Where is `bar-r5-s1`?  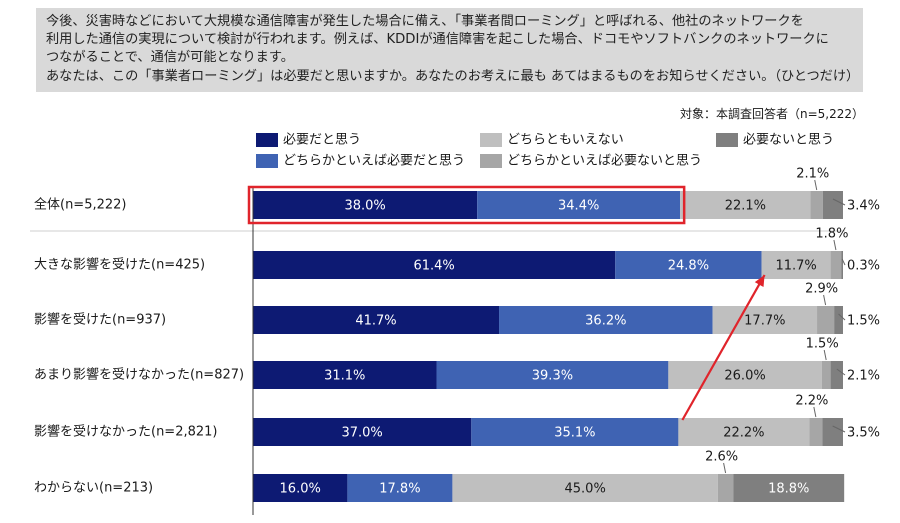 bar-r5-s1 is located at coordinates (362, 432).